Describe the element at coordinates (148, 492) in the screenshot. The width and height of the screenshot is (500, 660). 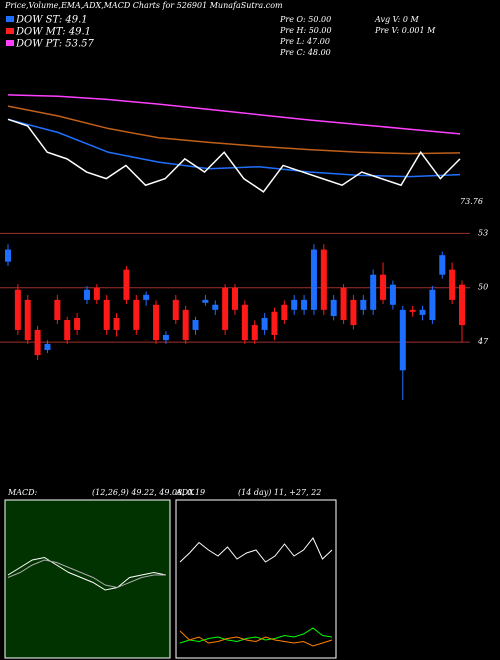
I see `macd-params: (12,26,9) 49.22, 49.08, 0.19` at that location.